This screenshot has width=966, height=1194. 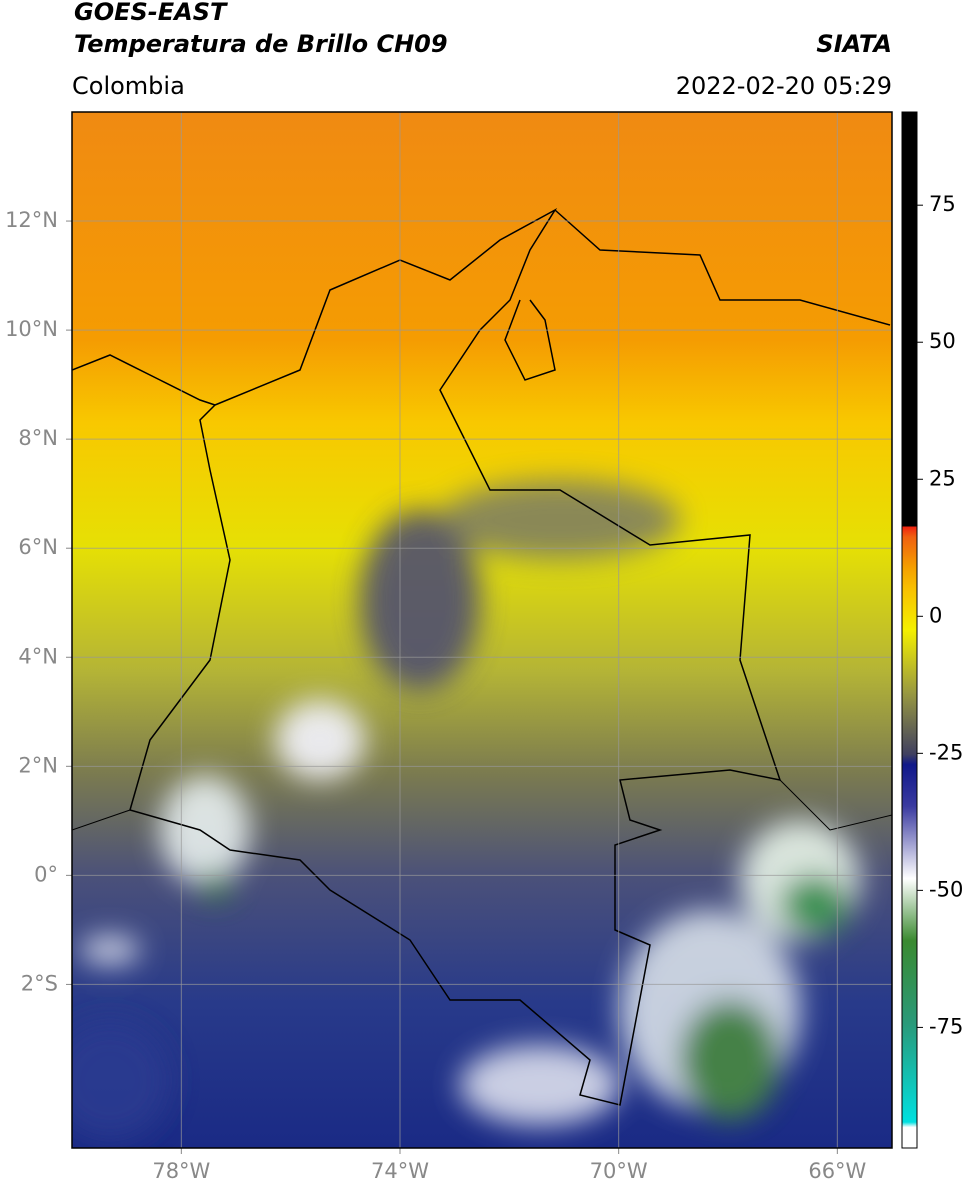 I want to click on y-tick-label: 6°N, so click(x=38, y=547).